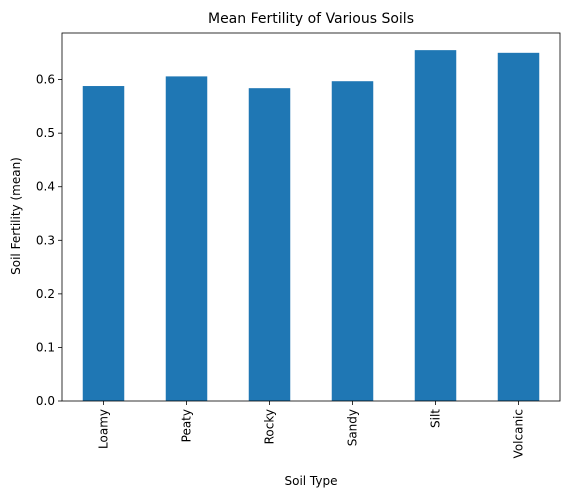 The height and width of the screenshot is (498, 567). What do you see at coordinates (16, 216) in the screenshot?
I see `y-axis-label: Soil Fertility (mean)` at bounding box center [16, 216].